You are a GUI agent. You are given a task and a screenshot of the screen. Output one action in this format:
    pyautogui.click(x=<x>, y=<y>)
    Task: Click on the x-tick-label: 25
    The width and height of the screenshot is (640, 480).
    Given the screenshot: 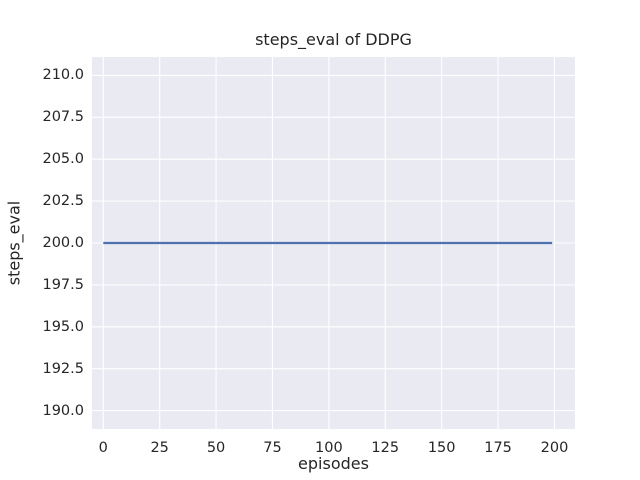 What is the action you would take?
    pyautogui.click(x=159, y=448)
    